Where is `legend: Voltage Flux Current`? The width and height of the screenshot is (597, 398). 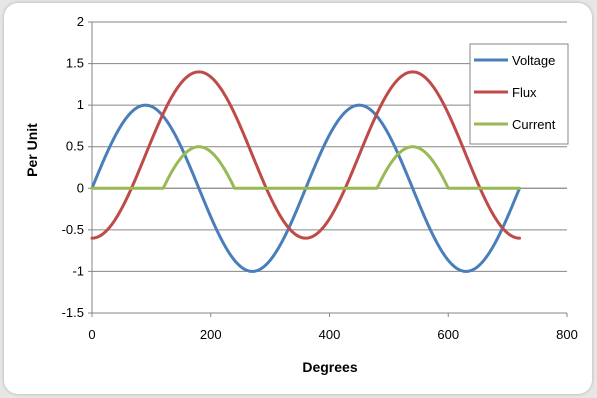
legend: Voltage Flux Current is located at coordinates (519, 94).